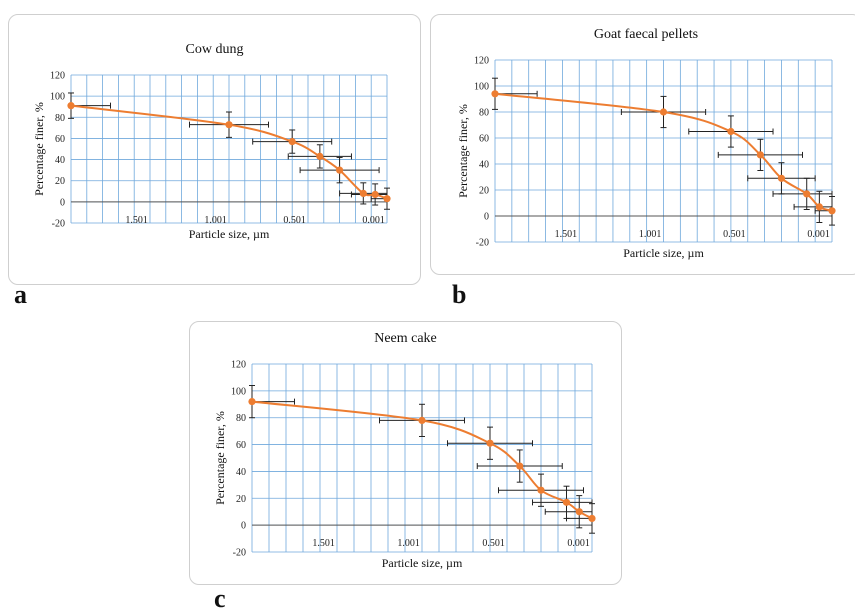  Describe the element at coordinates (405, 338) in the screenshot. I see `chart-title: Neem cake` at that location.